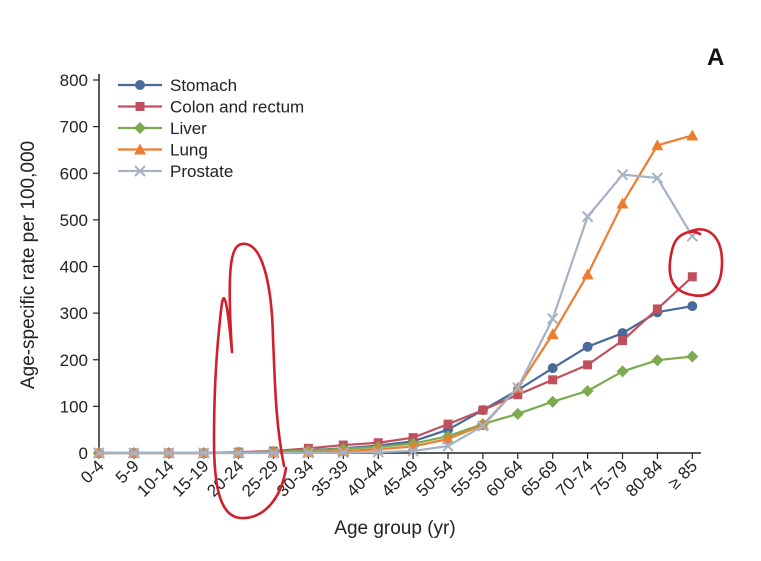 This screenshot has height=561, width=761. I want to click on legend-item-stomach: Stomach, so click(177, 85).